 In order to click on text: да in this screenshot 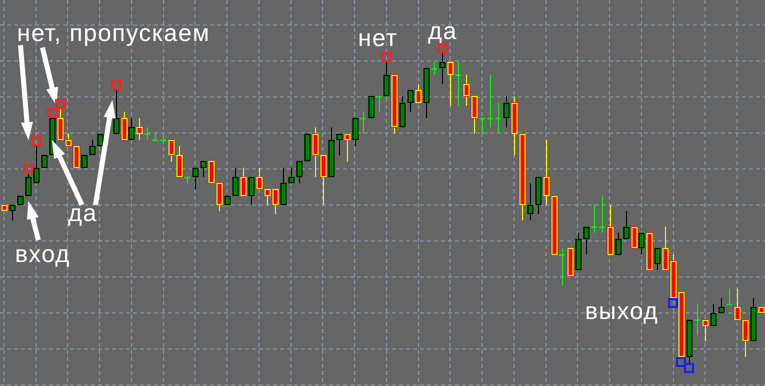, I will do `click(443, 31)`.